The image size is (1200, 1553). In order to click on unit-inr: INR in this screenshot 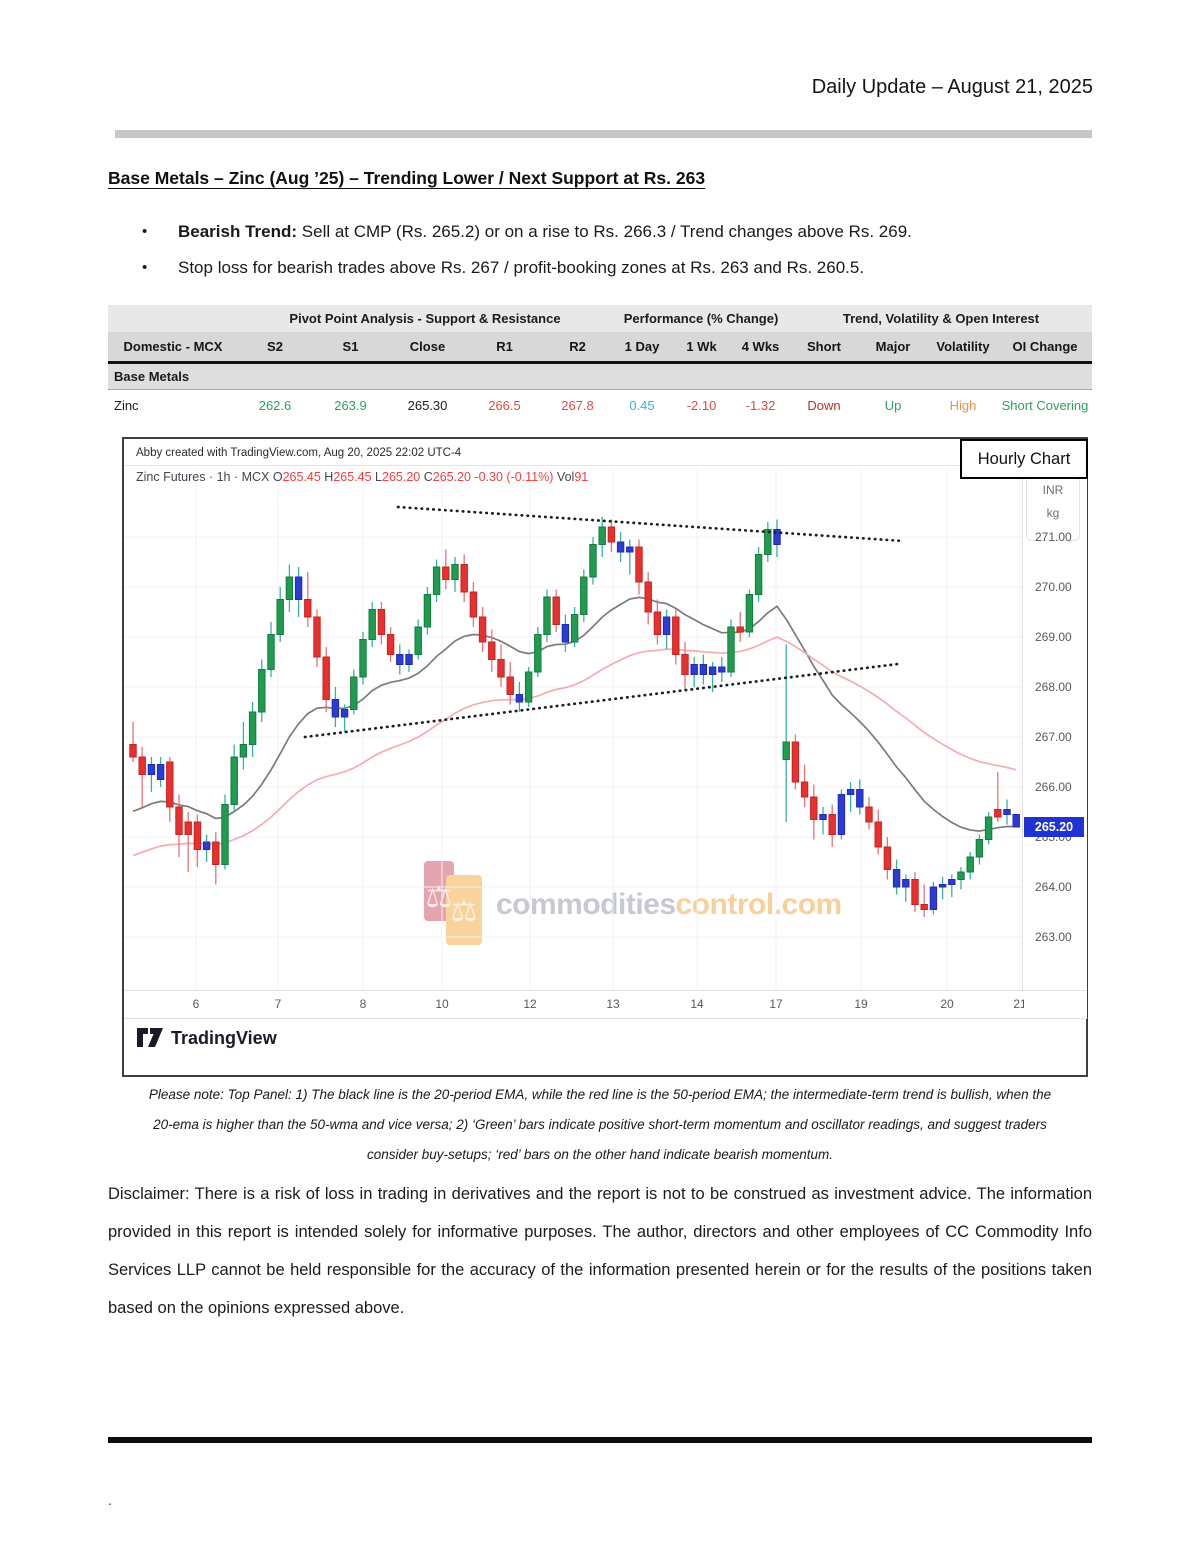, I will do `click(1053, 490)`.